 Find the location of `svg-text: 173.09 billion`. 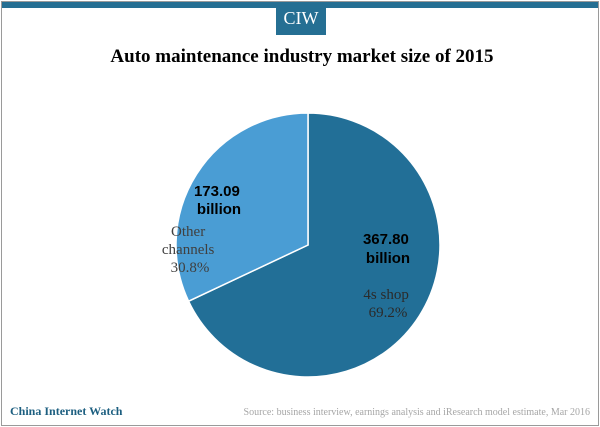

svg-text: 173.09 billion is located at coordinates (219, 200).